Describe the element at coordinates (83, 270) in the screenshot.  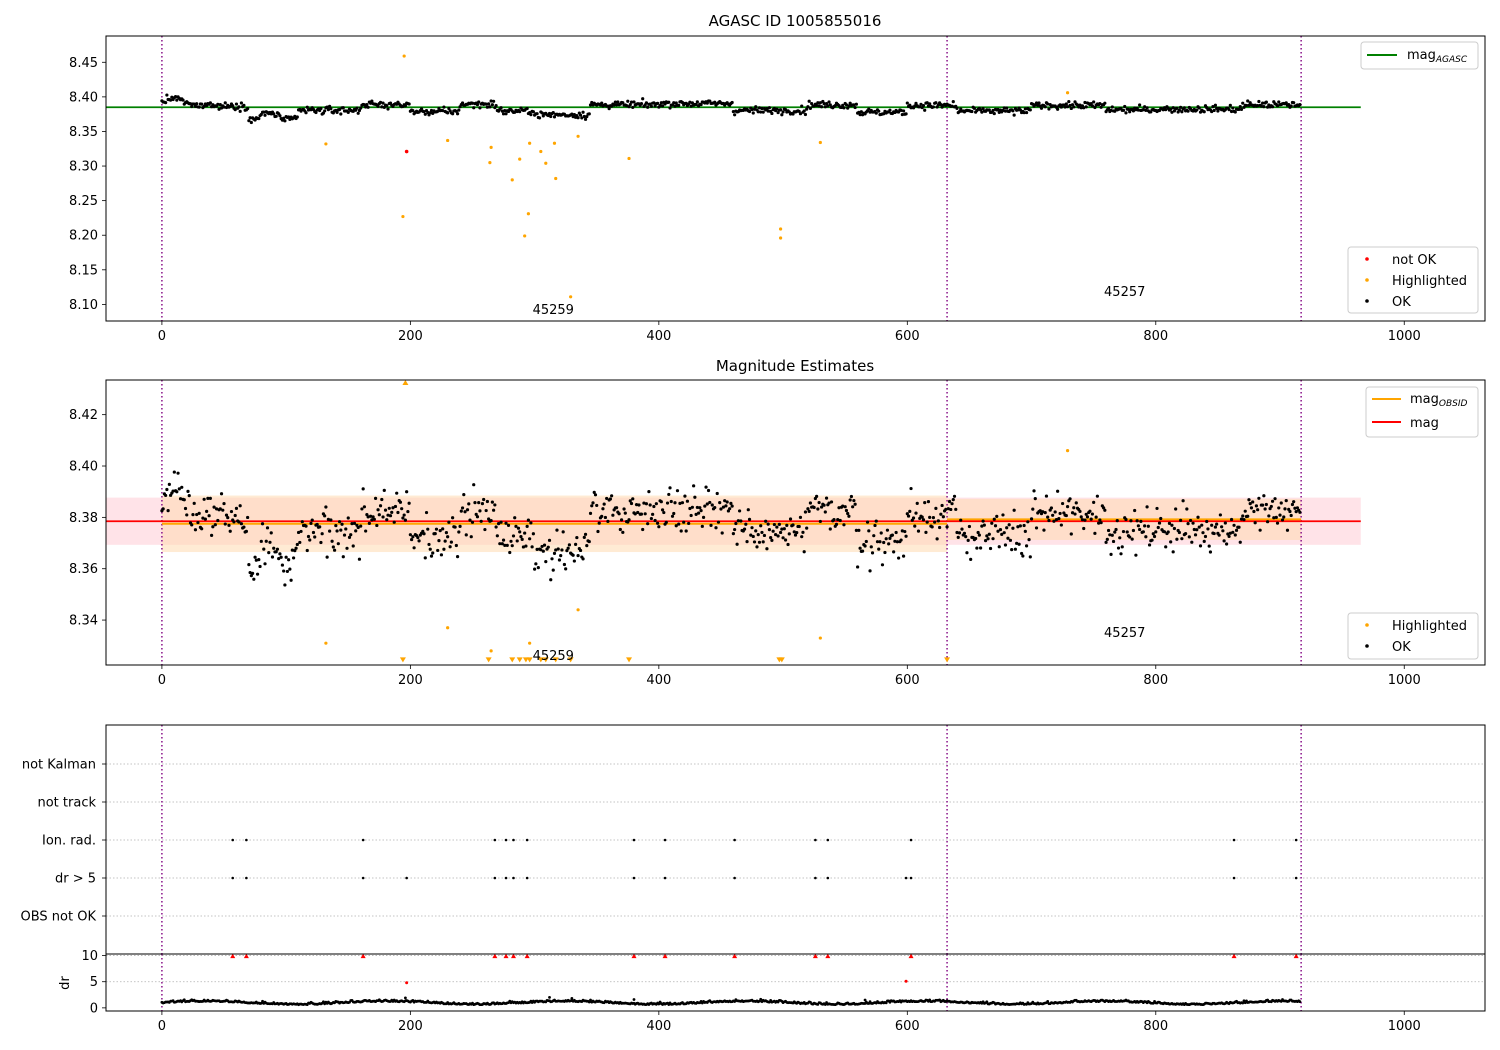
I see `y-tick-label: 8.15` at that location.